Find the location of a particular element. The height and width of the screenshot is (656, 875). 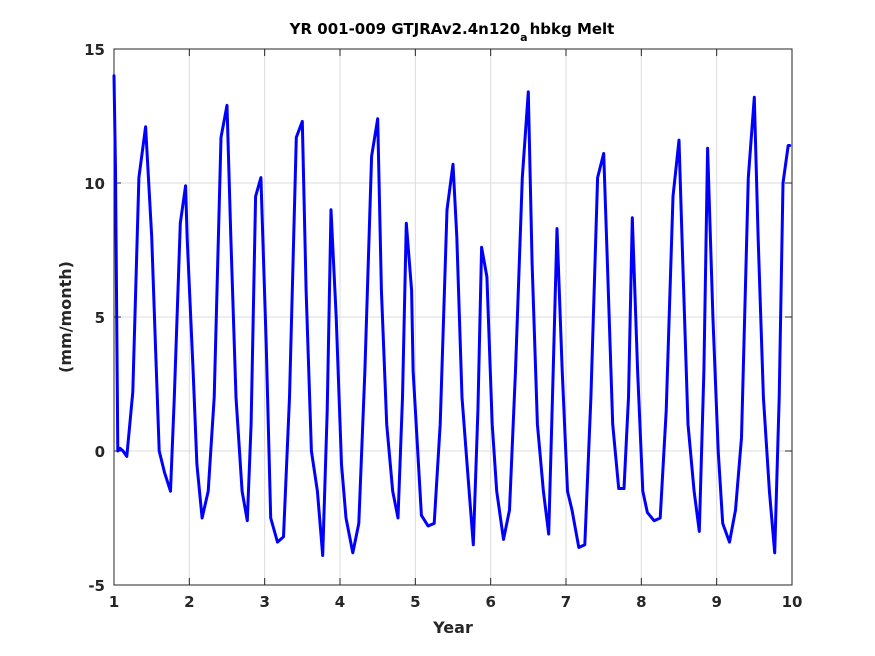

x-tick-label: 1 is located at coordinates (114, 602).